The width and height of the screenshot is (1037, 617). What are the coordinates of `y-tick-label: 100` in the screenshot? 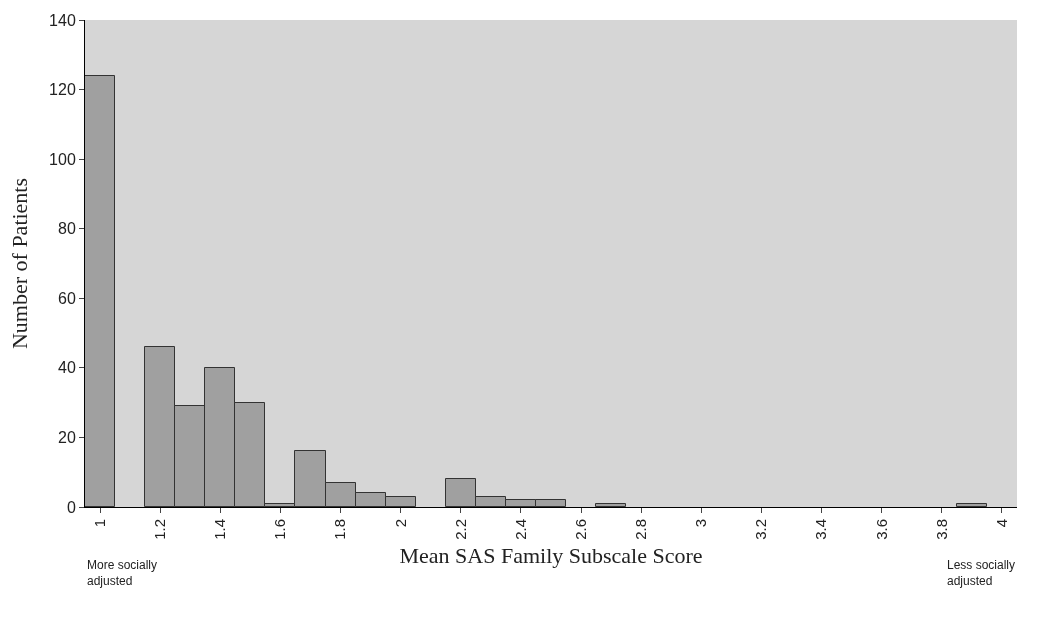 It's located at (62, 159).